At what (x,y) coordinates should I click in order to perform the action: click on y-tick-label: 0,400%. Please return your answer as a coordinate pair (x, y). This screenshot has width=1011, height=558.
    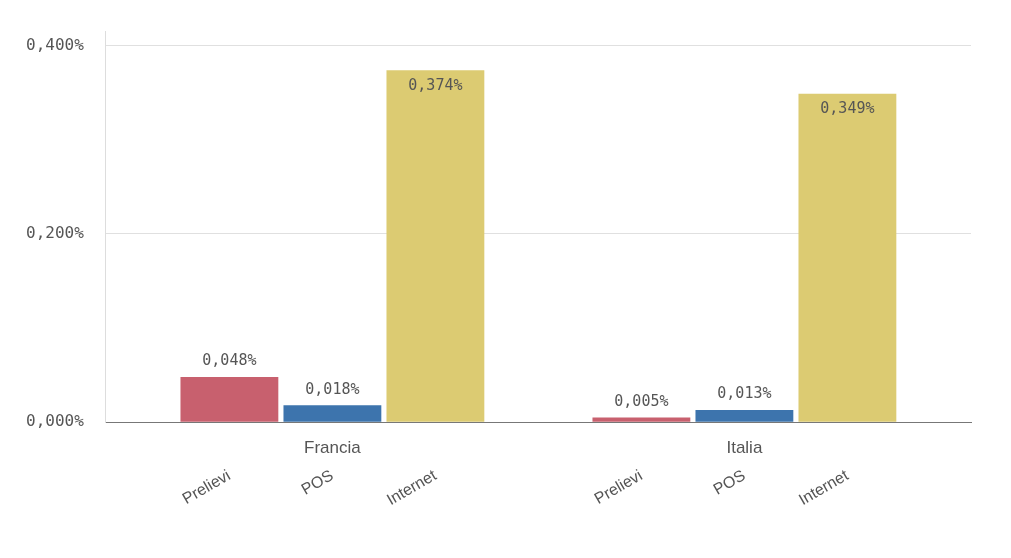
    Looking at the image, I should click on (55, 44).